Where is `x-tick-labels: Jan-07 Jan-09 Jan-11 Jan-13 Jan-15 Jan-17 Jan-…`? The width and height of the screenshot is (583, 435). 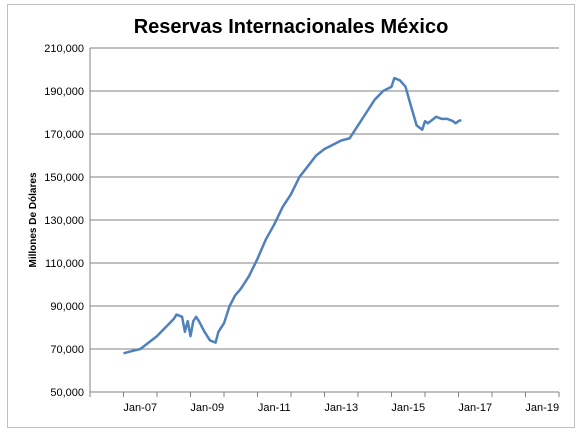
x-tick-labels: Jan-07 Jan-09 Jan-11 Jan-13 Jan-15 Jan-17 Jan-… is located at coordinates (341, 408).